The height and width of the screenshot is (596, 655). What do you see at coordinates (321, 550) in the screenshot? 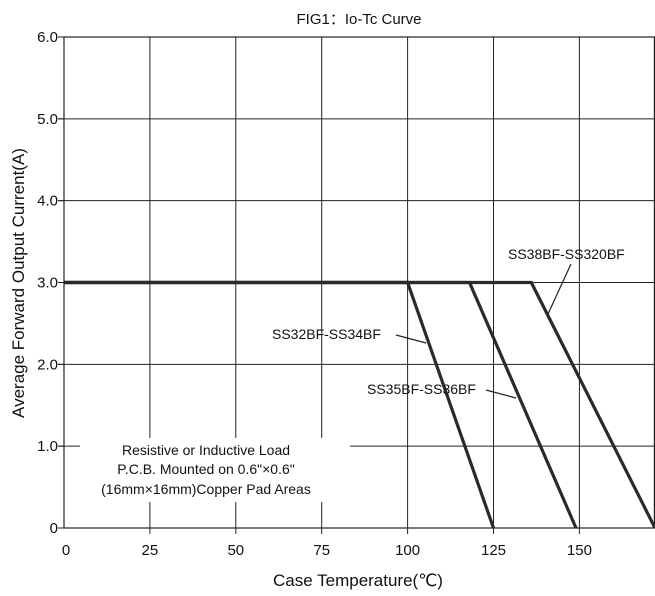
I see `x-tick-label: 75` at bounding box center [321, 550].